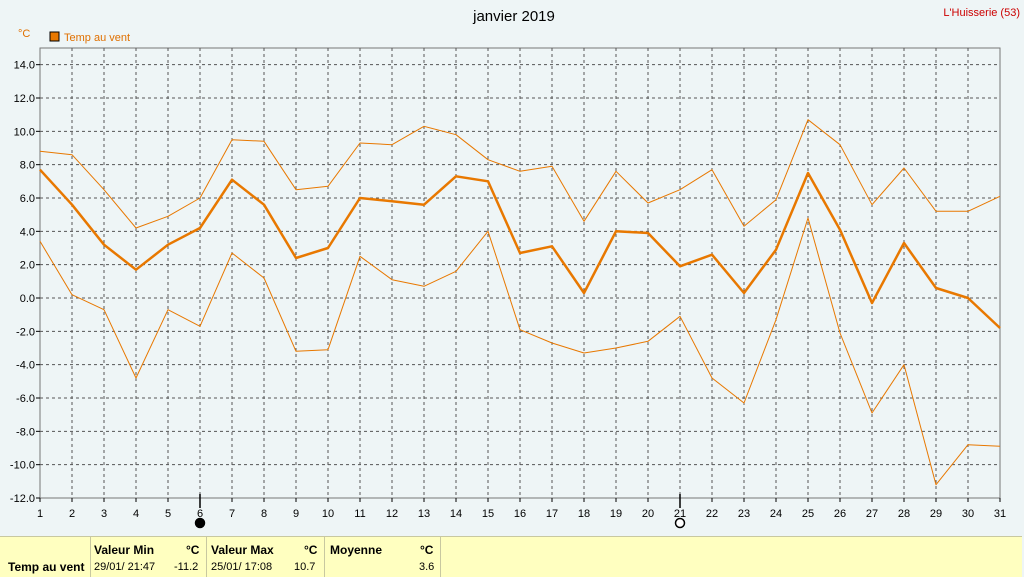 This screenshot has width=1024, height=577. I want to click on location-label: L'Huisserie (53), so click(981, 13).